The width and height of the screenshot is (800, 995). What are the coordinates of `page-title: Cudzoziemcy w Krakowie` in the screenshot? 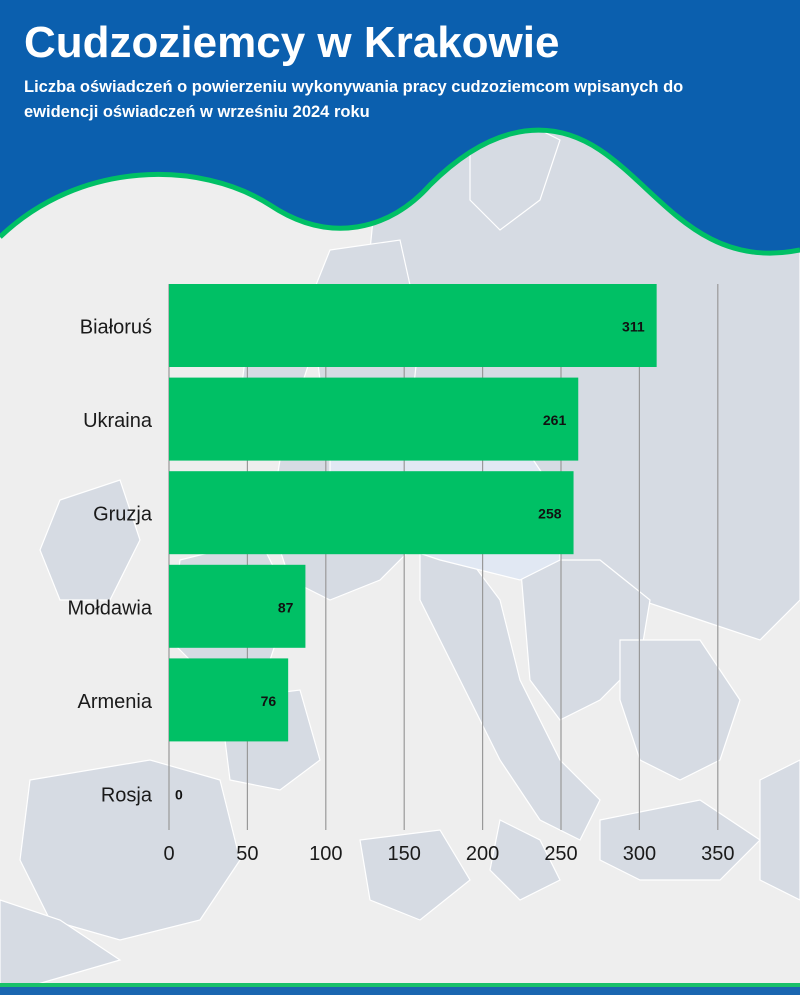 It's located at (292, 42).